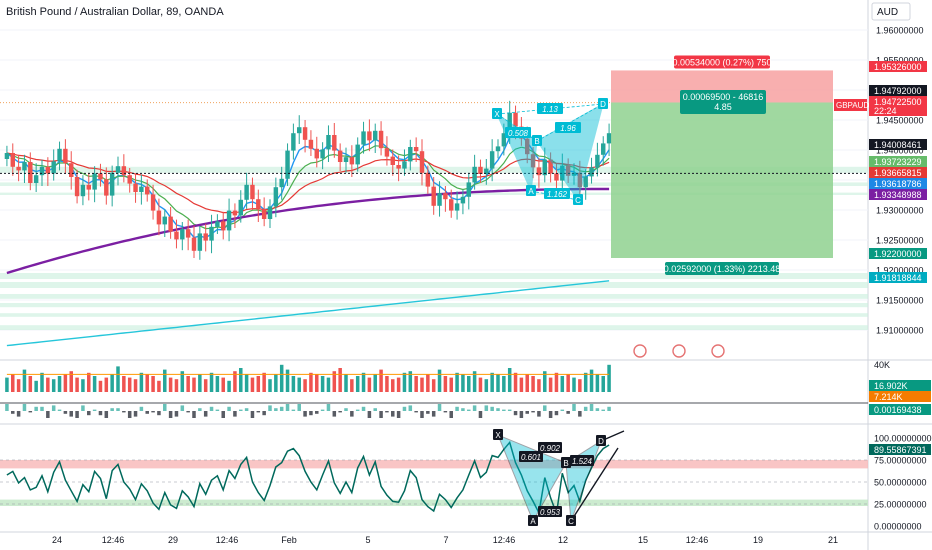  What do you see at coordinates (900, 331) in the screenshot?
I see `price-tick: 1.91000000` at bounding box center [900, 331].